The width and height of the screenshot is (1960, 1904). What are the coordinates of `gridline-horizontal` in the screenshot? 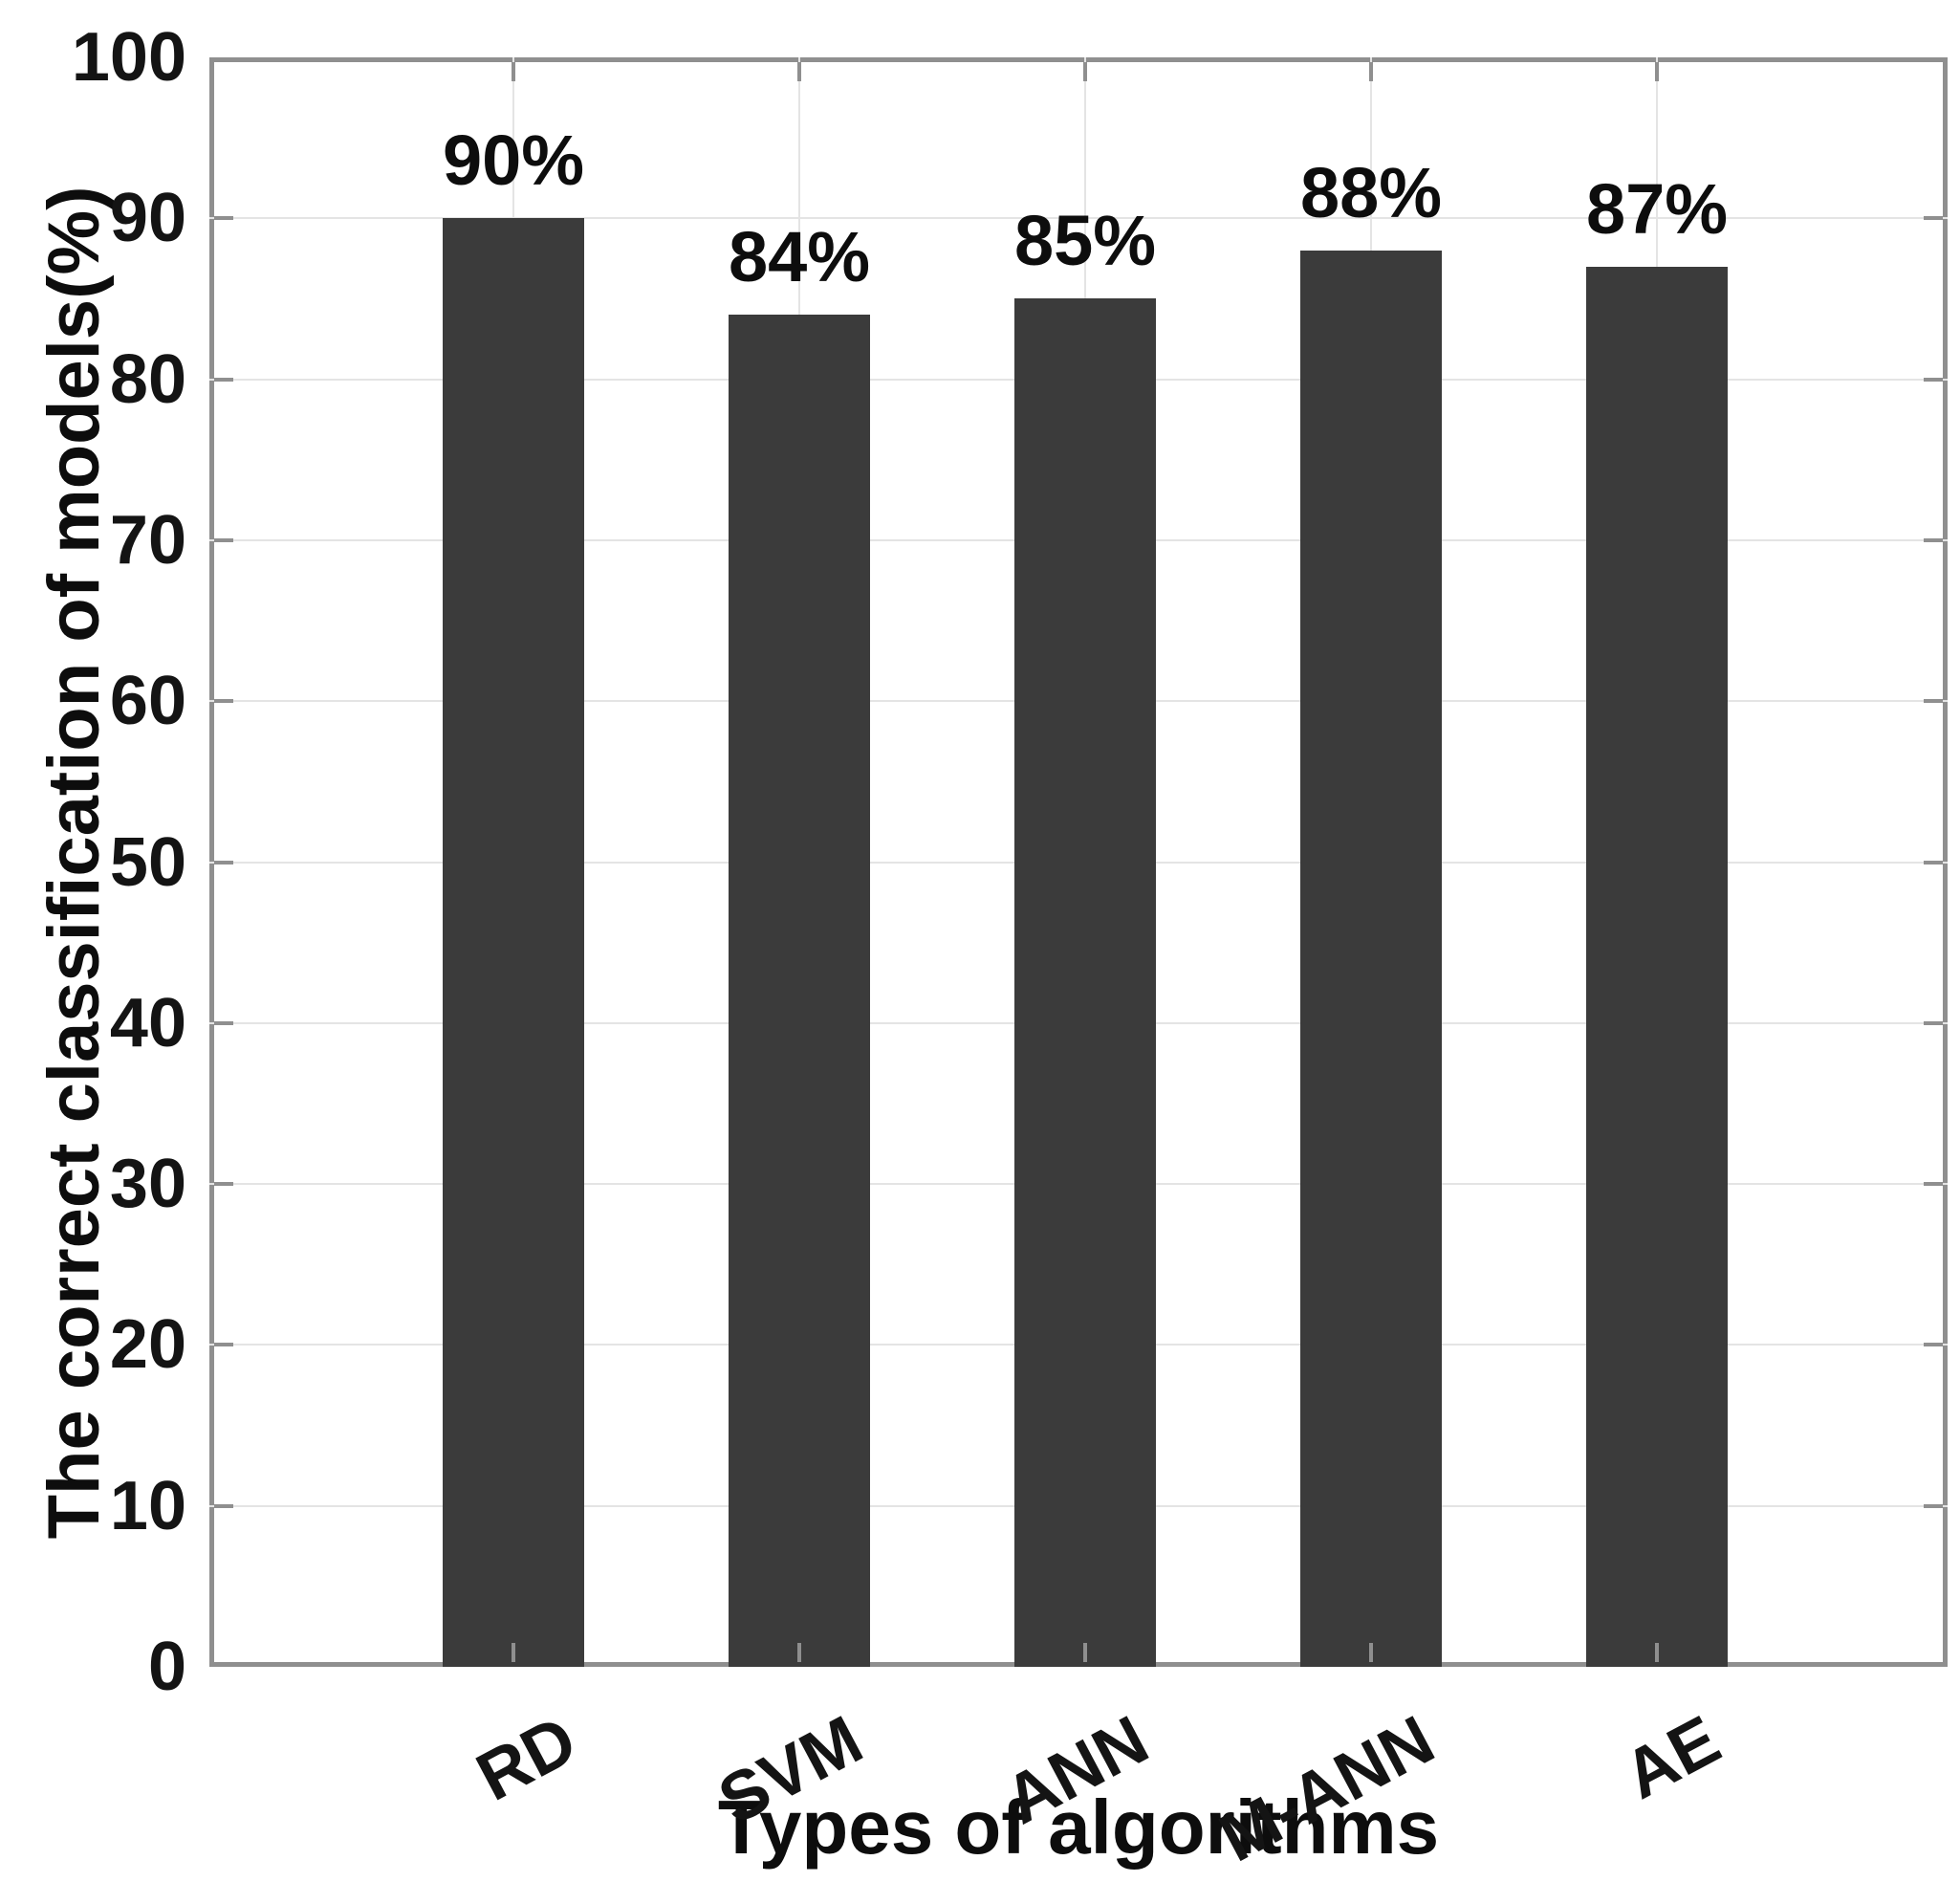 It's located at (1078, 218).